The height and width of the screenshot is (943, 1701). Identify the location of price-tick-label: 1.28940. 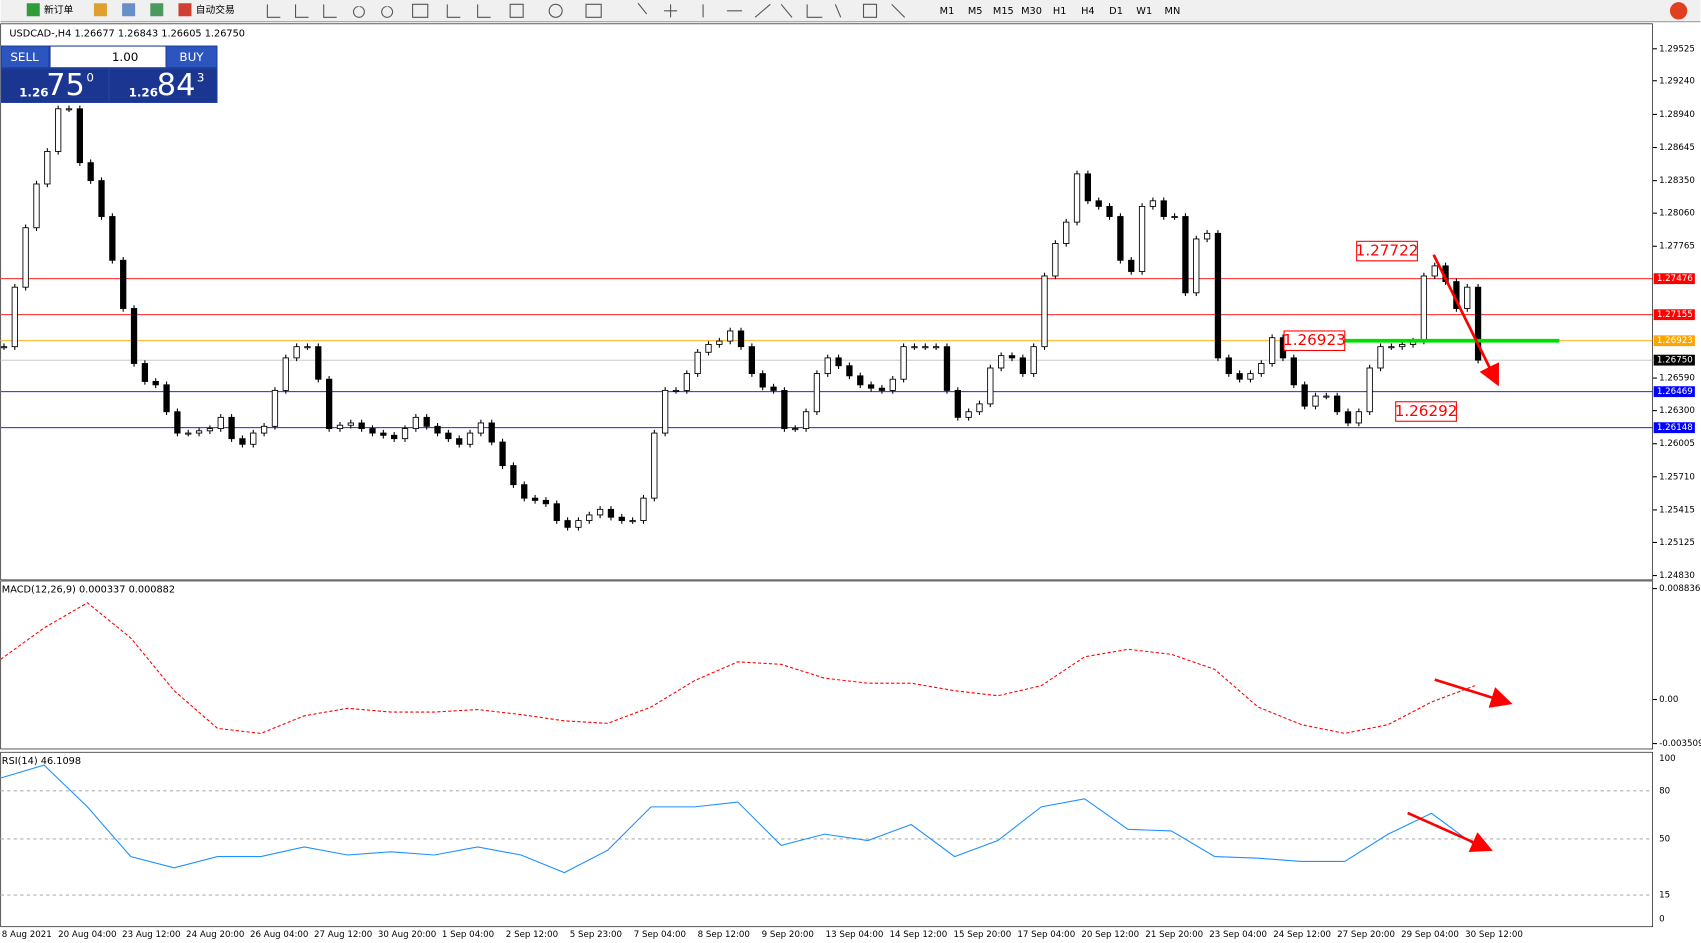
(1677, 115).